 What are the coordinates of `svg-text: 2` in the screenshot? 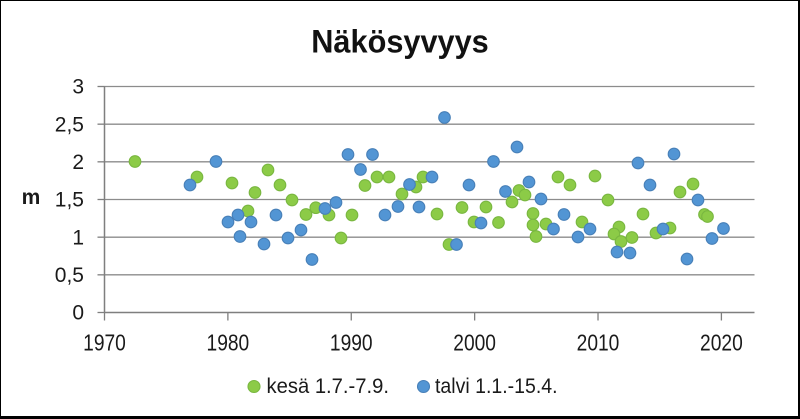 It's located at (78, 162).